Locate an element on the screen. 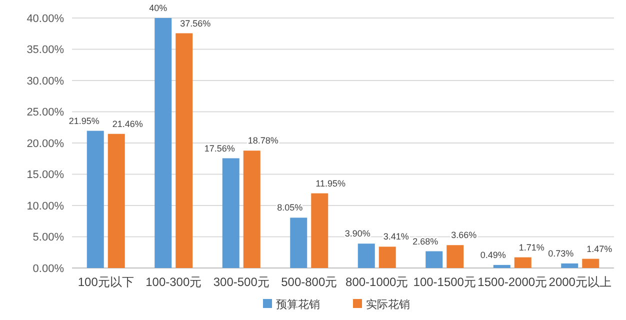 This screenshot has height=320, width=626. data-label: 11.95% is located at coordinates (331, 183).